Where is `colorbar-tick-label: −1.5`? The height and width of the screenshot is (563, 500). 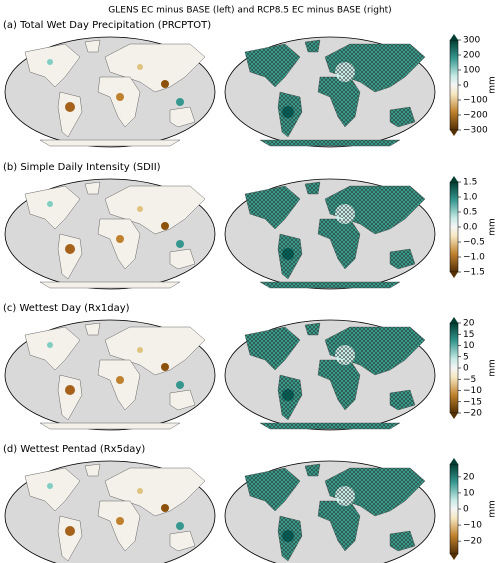 colorbar-tick-label: −1.5 is located at coordinates (474, 273).